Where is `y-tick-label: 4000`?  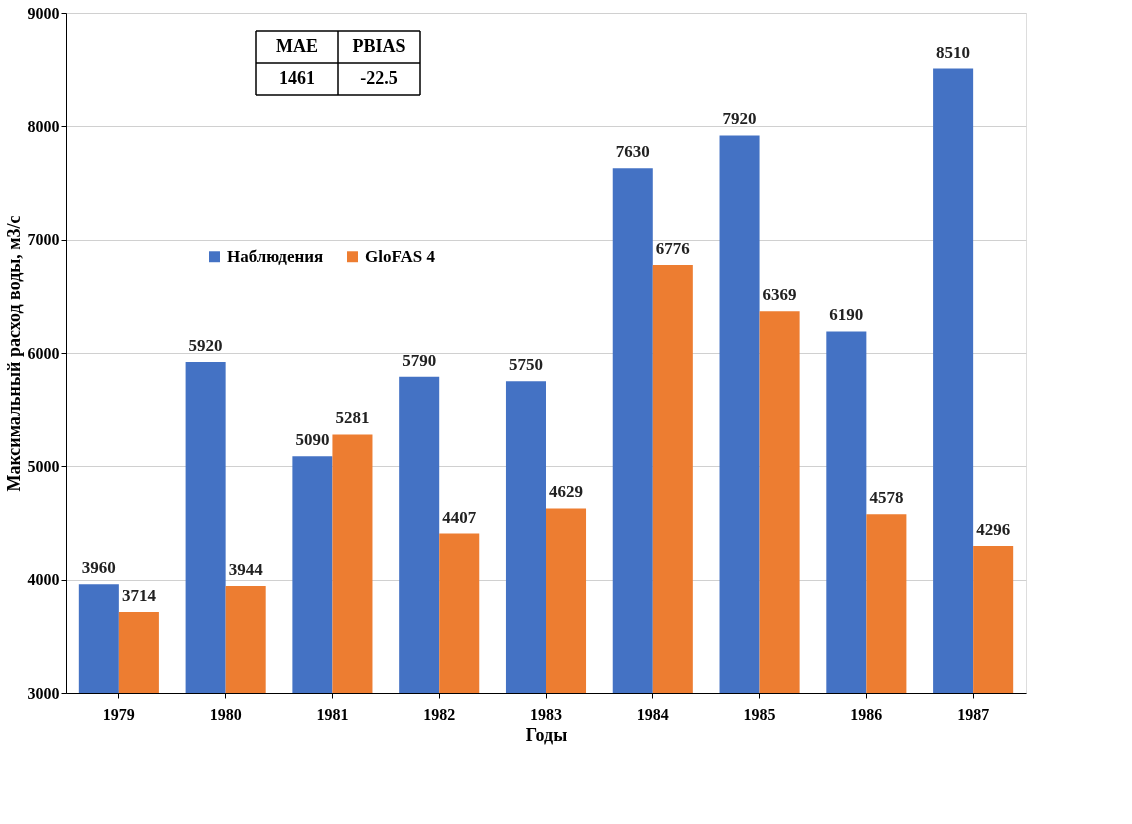 y-tick-label: 4000 is located at coordinates (43, 580).